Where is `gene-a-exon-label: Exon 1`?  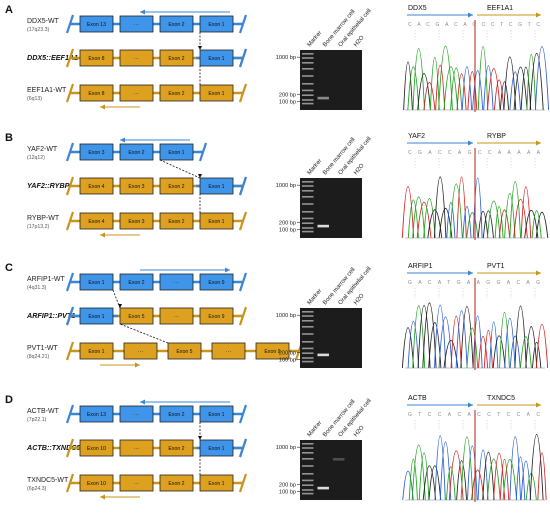
gene-a-exon-label: Exon 1 is located at coordinates (96, 283).